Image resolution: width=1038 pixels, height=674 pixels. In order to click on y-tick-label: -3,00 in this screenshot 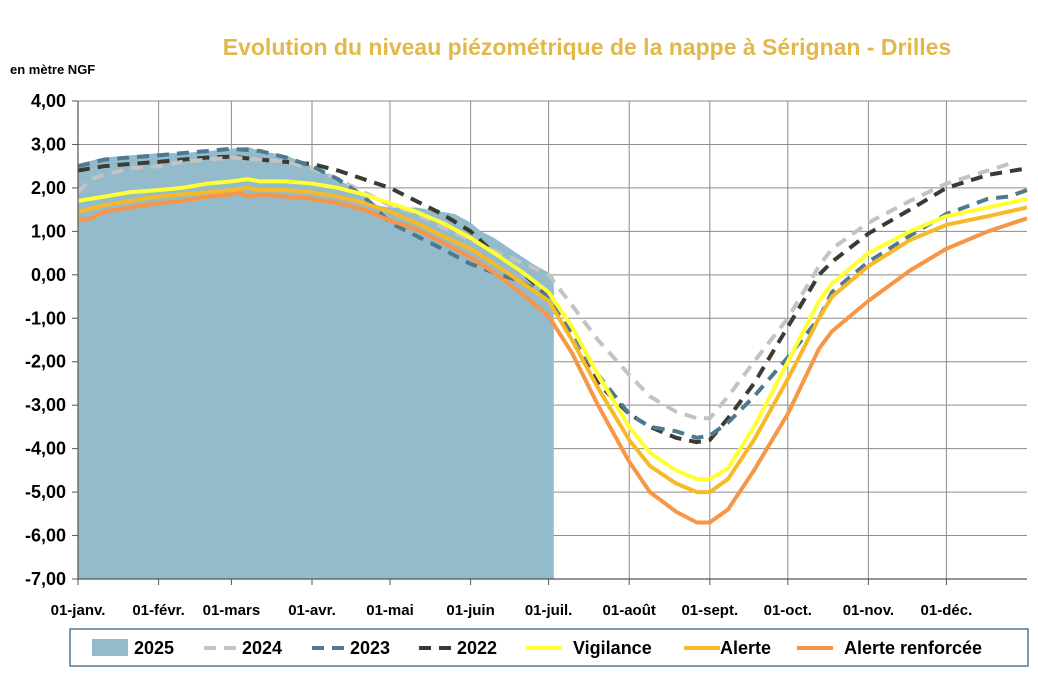, I will do `click(45, 405)`.